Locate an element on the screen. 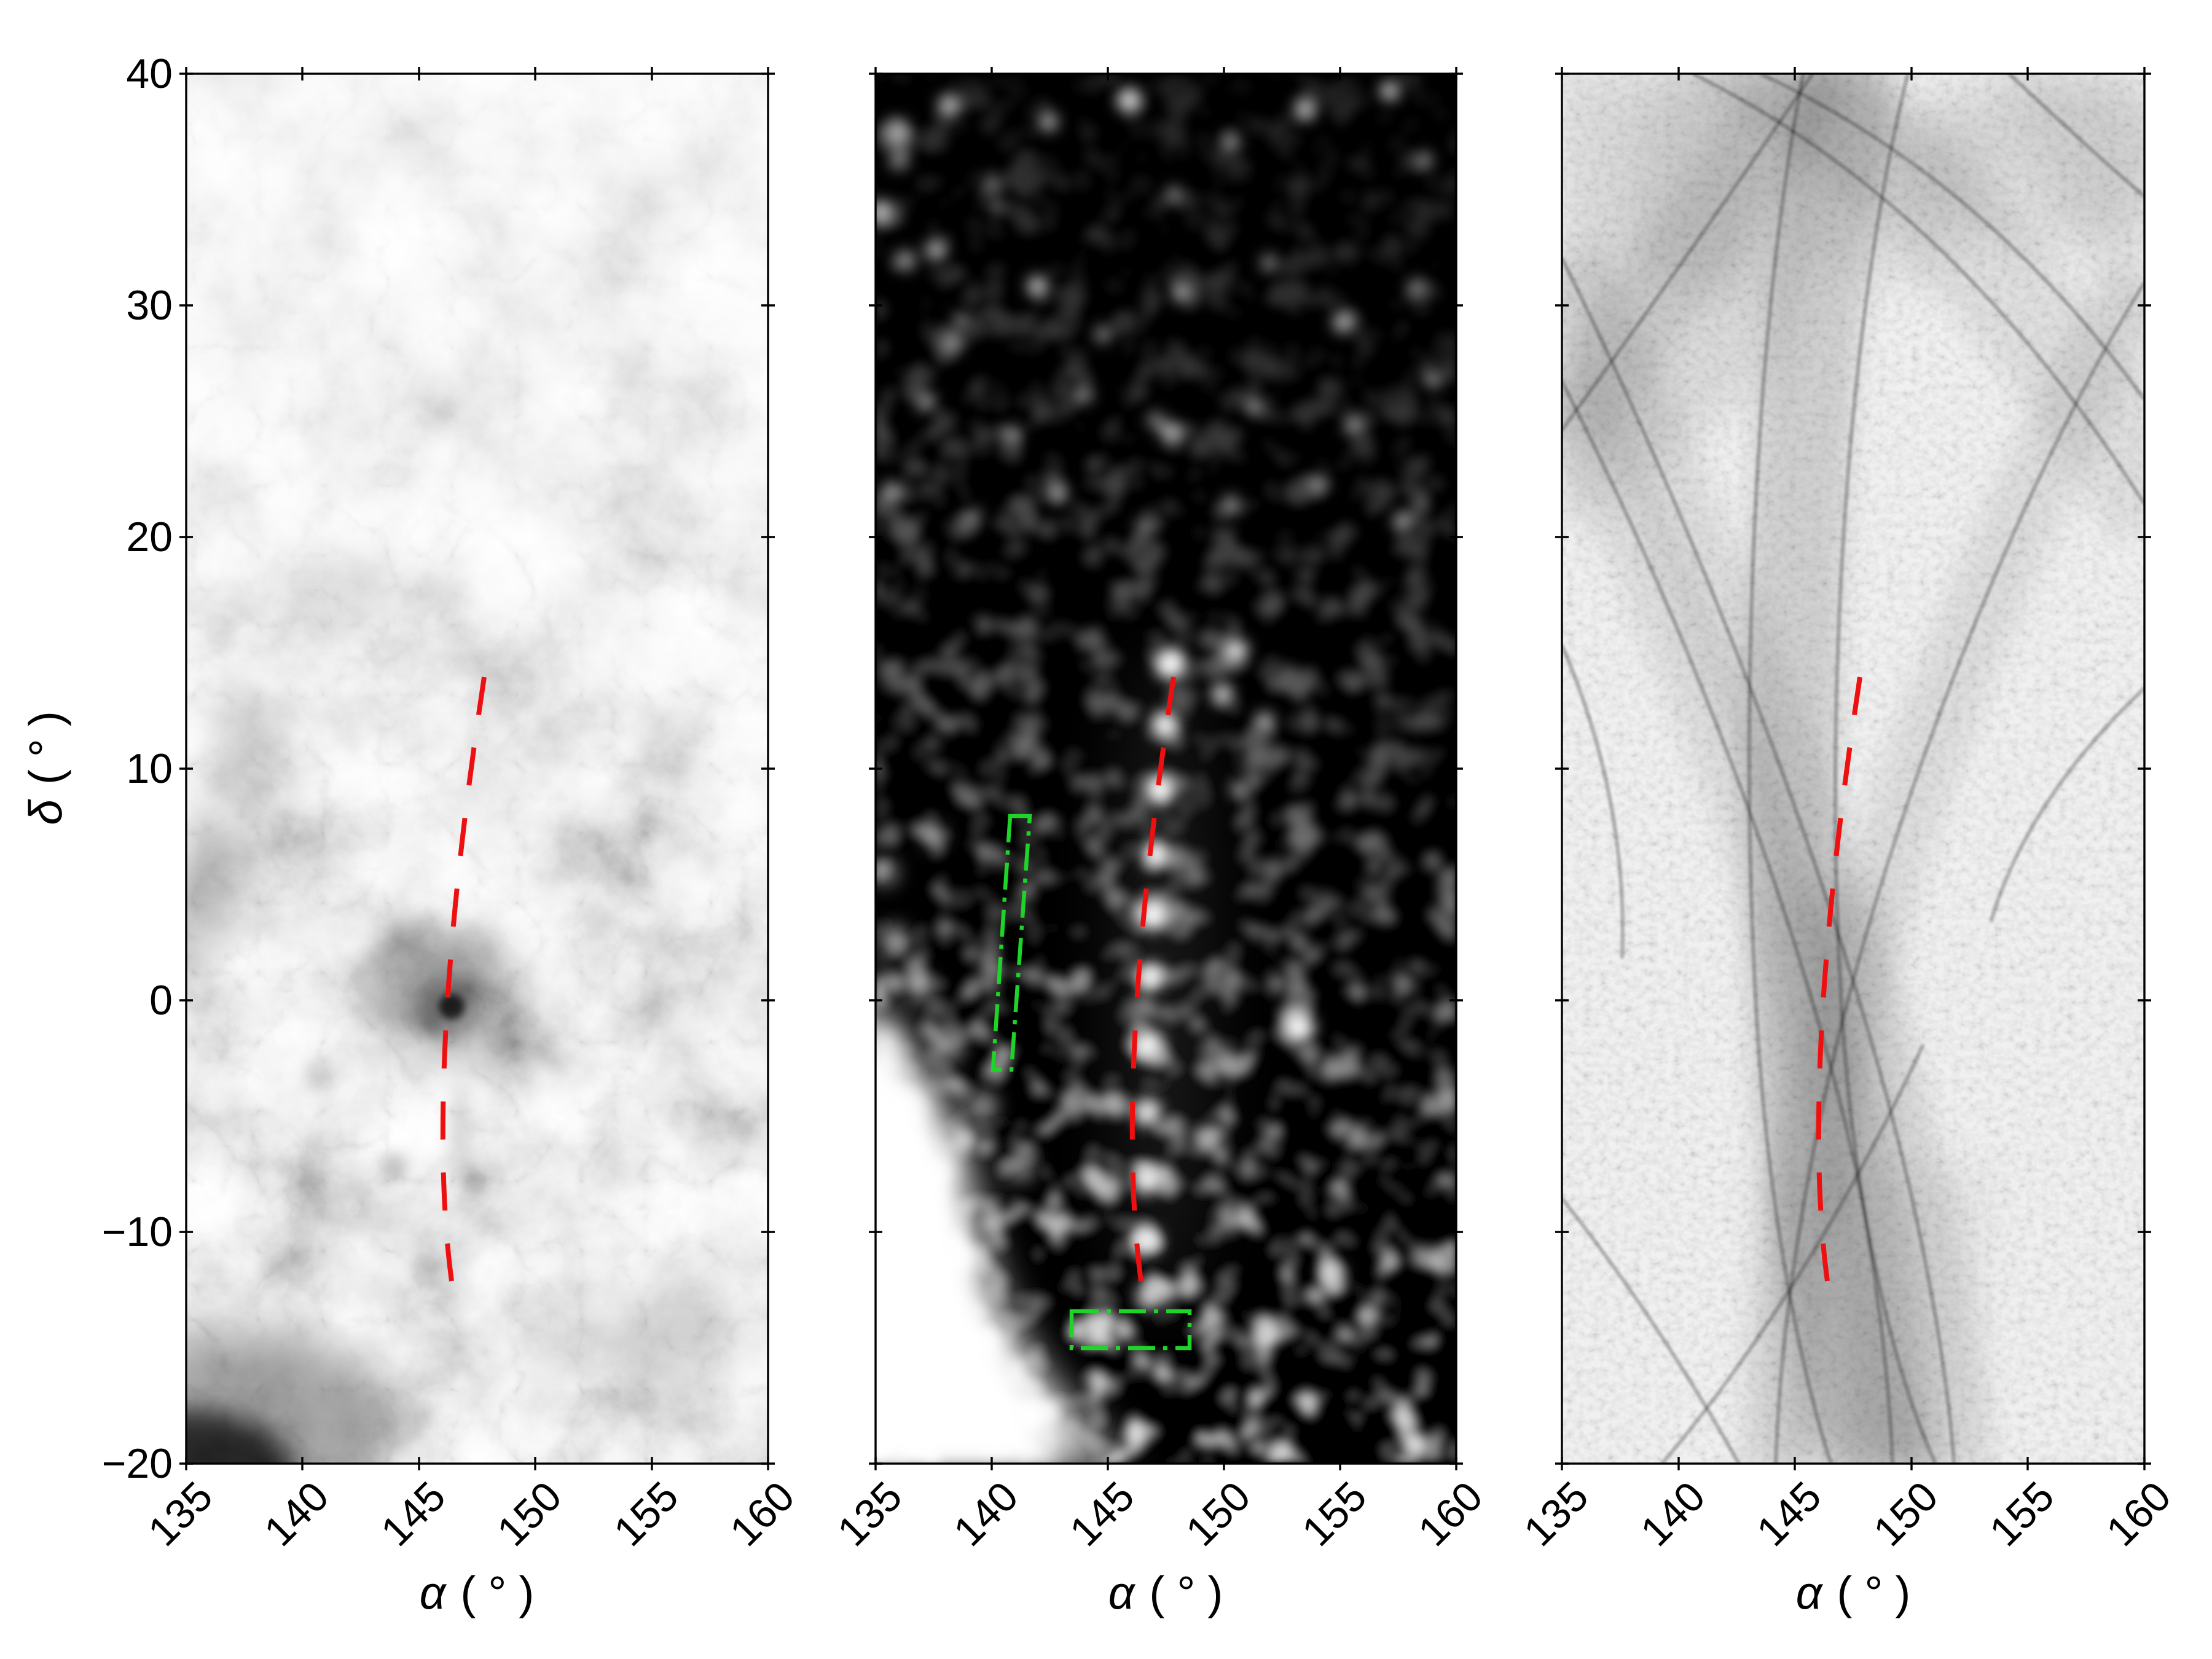 This screenshot has width=2212, height=1659. svg-text: −20 is located at coordinates (137, 1463).